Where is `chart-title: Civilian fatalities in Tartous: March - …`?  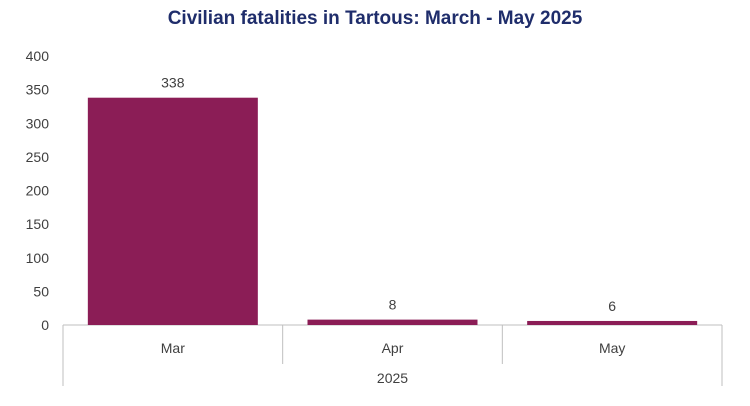
chart-title: Civilian fatalities in Tartous: March - … is located at coordinates (375, 18).